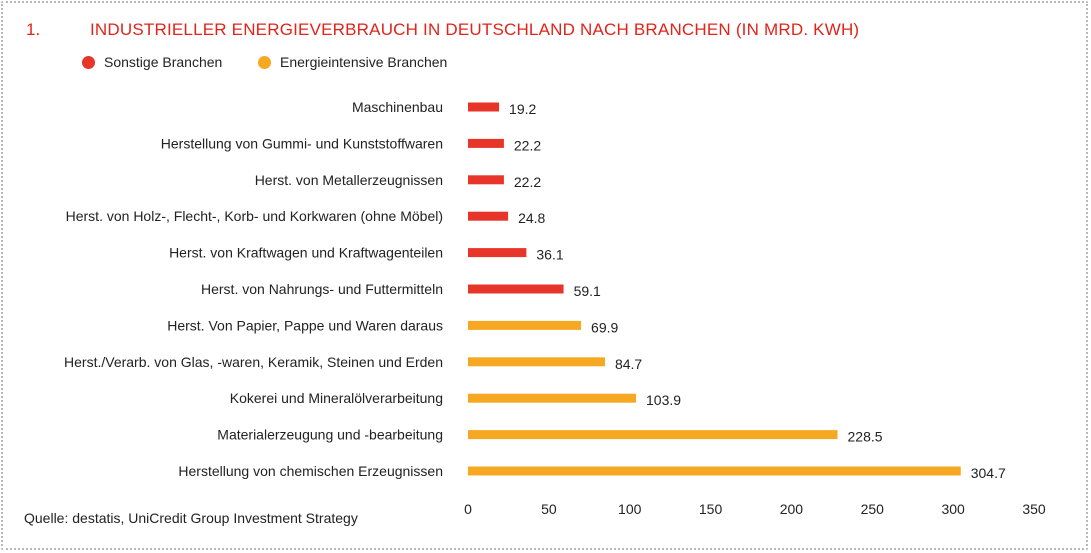 The image size is (1091, 553). I want to click on value-label: 228.5, so click(865, 437).